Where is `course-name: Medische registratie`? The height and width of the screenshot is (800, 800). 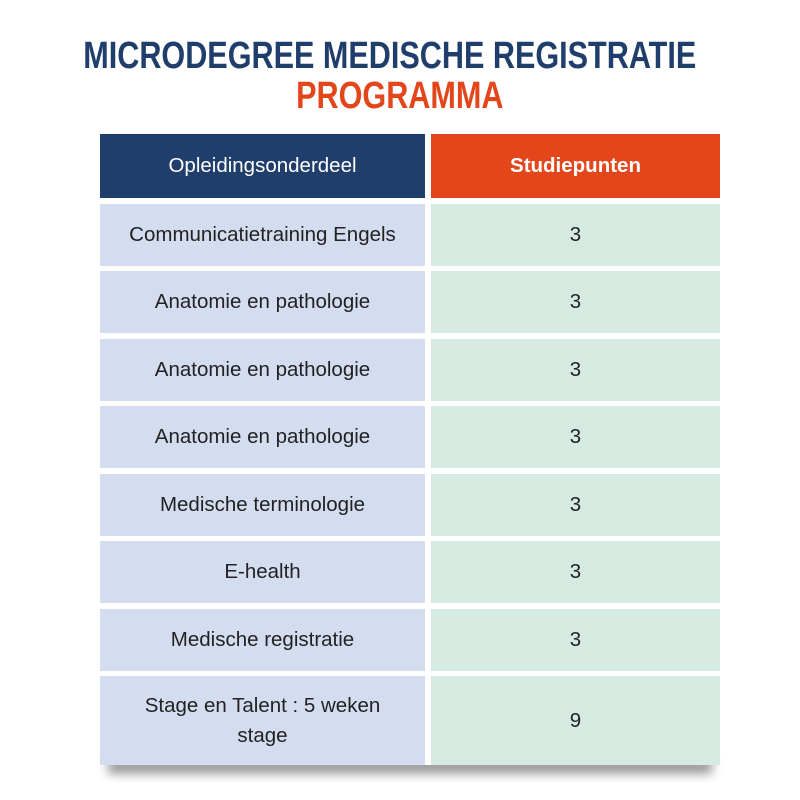
course-name: Medische registratie is located at coordinates (262, 639).